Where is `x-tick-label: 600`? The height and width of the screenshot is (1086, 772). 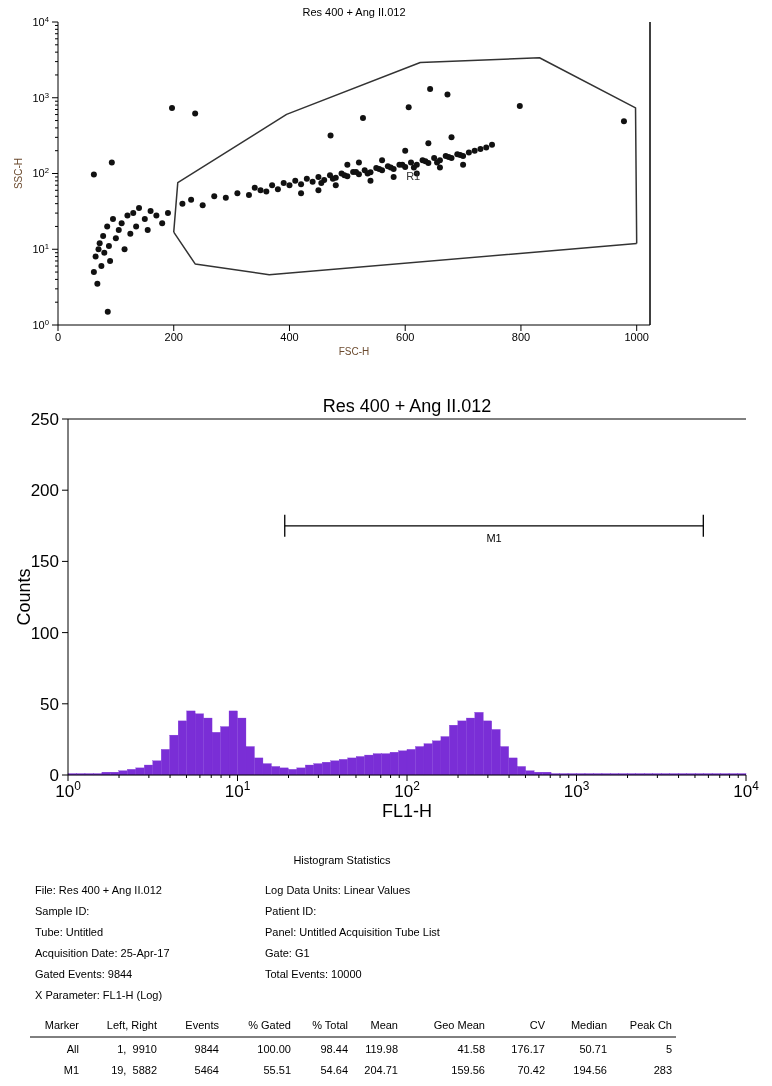 x-tick-label: 600 is located at coordinates (405, 337).